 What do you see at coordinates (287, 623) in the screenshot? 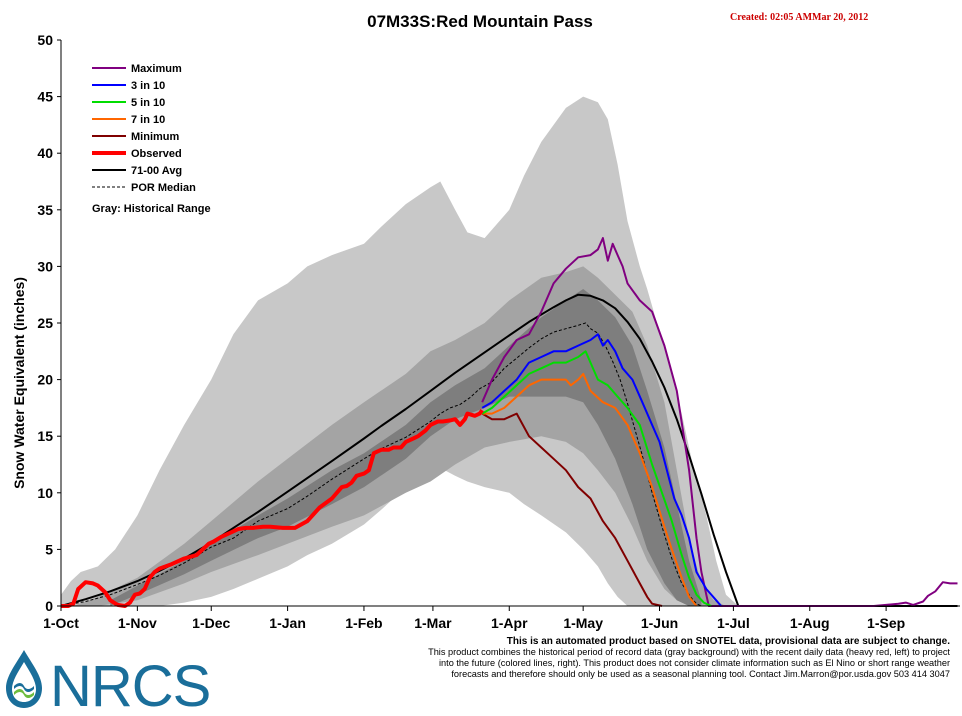
I see `x-tick-label: 1-Jan` at bounding box center [287, 623].